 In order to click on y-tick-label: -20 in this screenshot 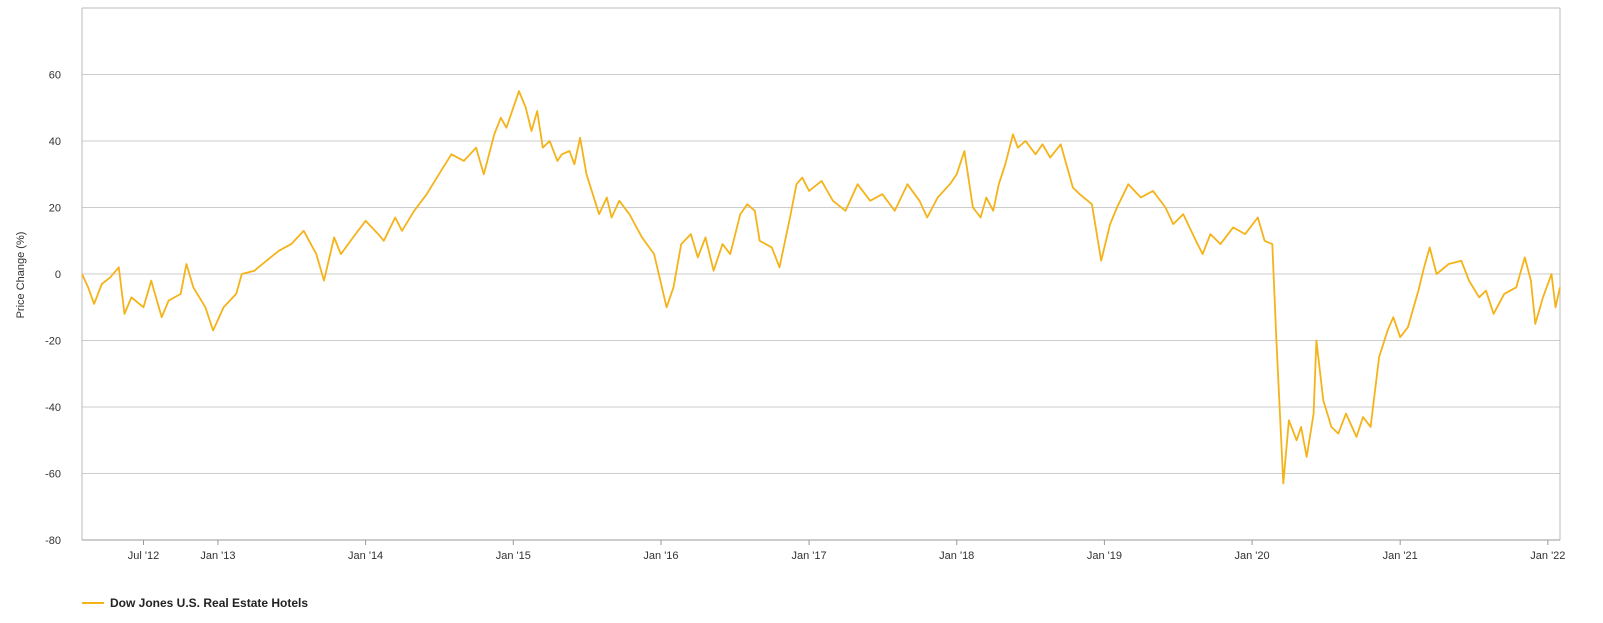, I will do `click(53, 342)`.